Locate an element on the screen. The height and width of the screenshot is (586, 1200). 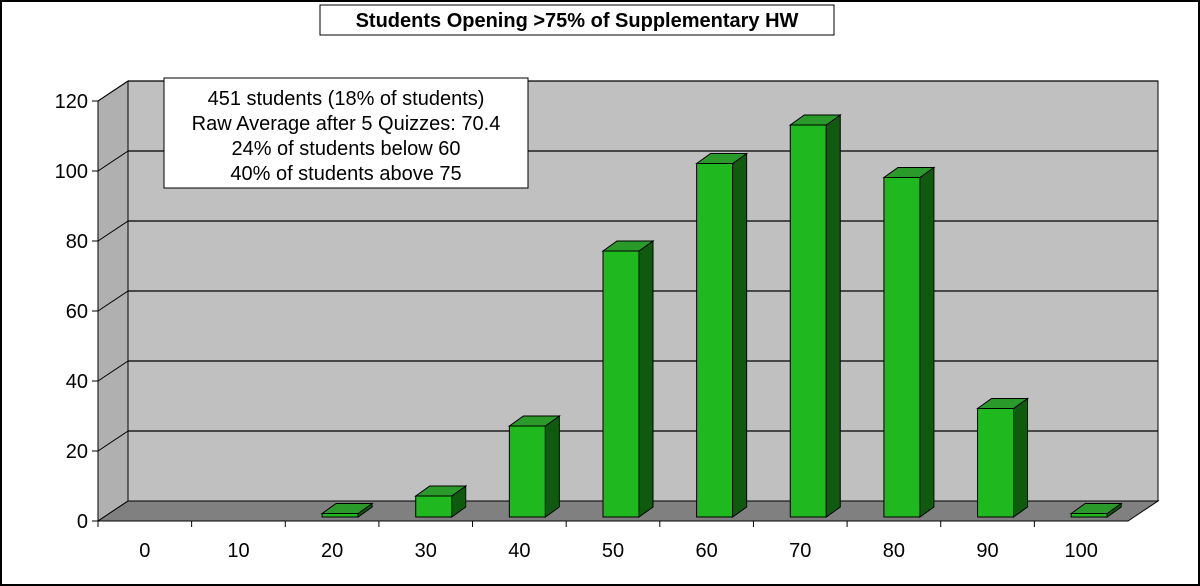
y-tick-label: 120 is located at coordinates (71, 102).